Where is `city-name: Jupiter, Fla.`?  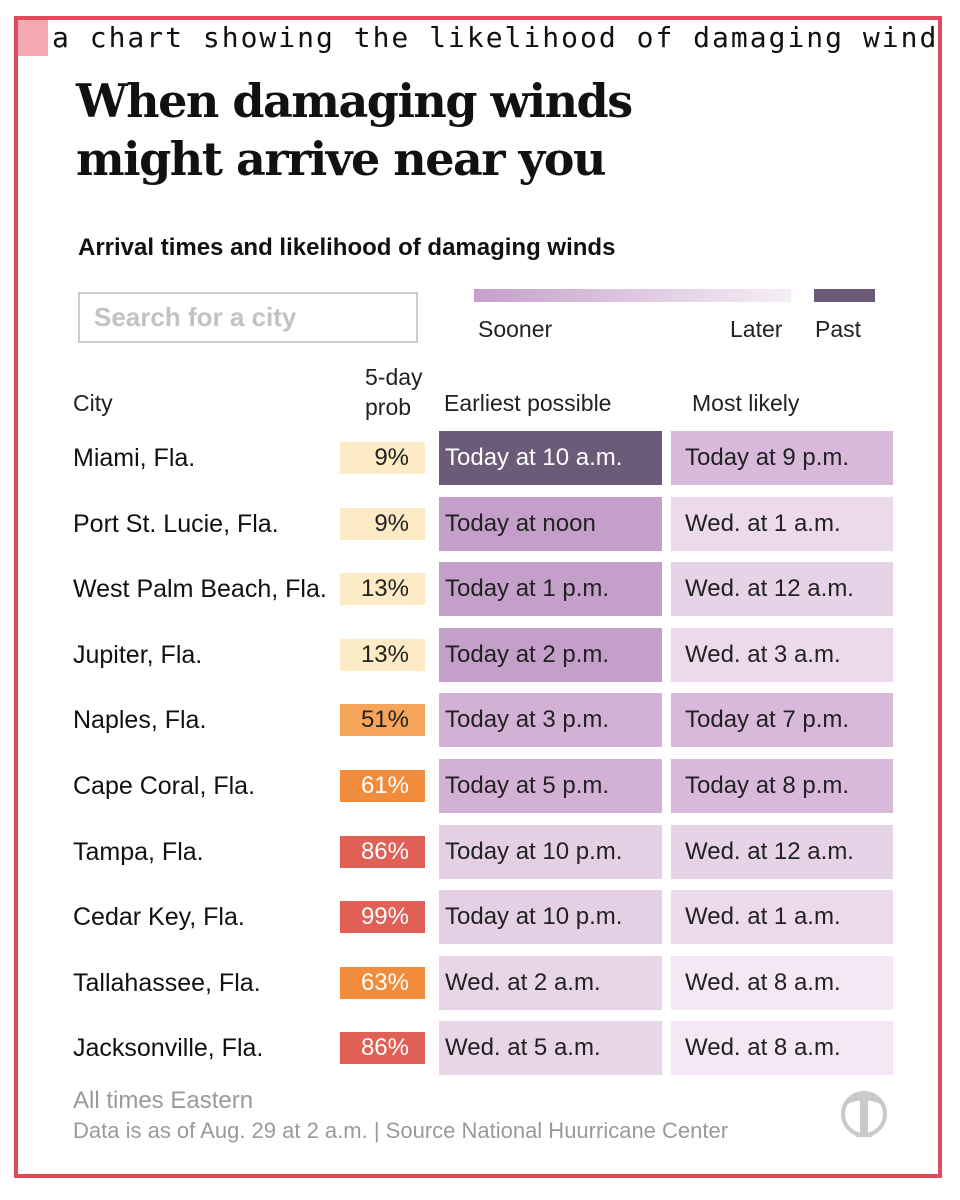 city-name: Jupiter, Fla. is located at coordinates (138, 654).